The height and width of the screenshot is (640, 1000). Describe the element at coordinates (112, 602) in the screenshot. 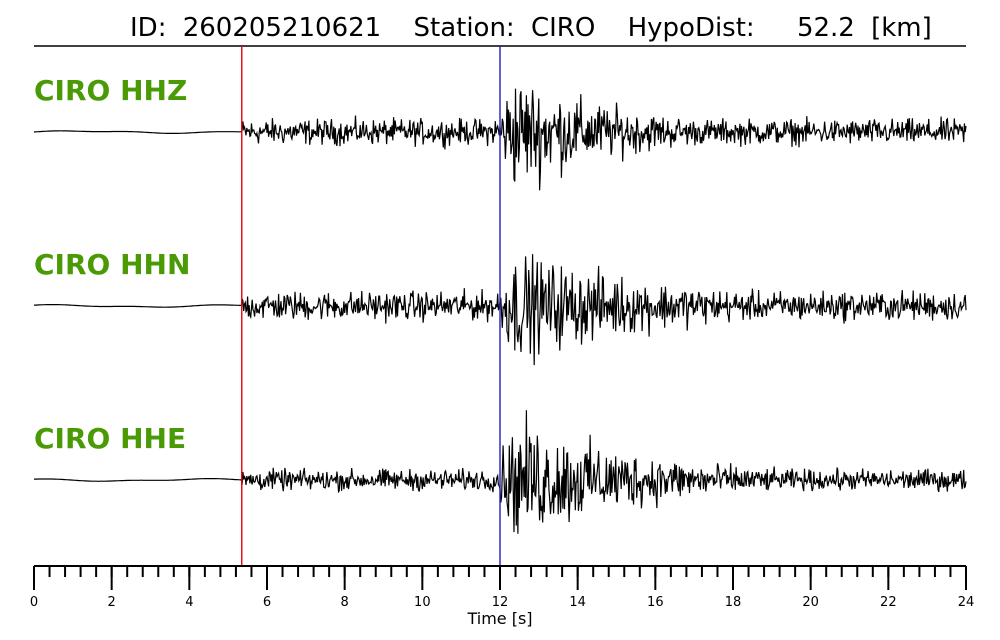

I see `tick-label: 2` at that location.